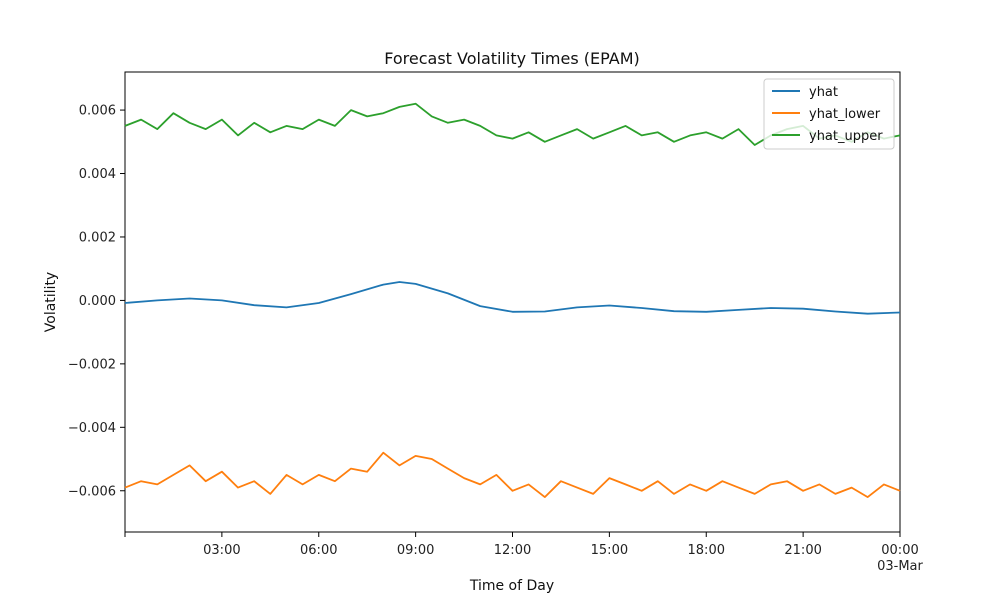  I want to click on y-tick-label: −0.006, so click(92, 491).